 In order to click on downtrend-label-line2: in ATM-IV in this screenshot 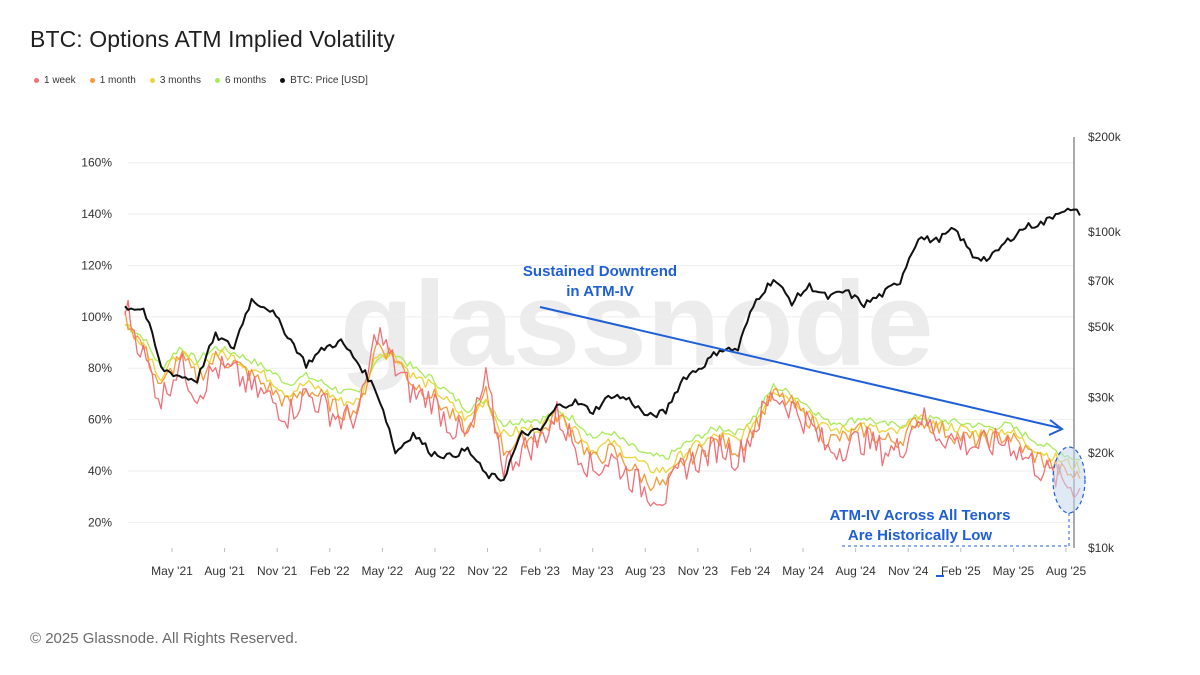, I will do `click(600, 291)`.